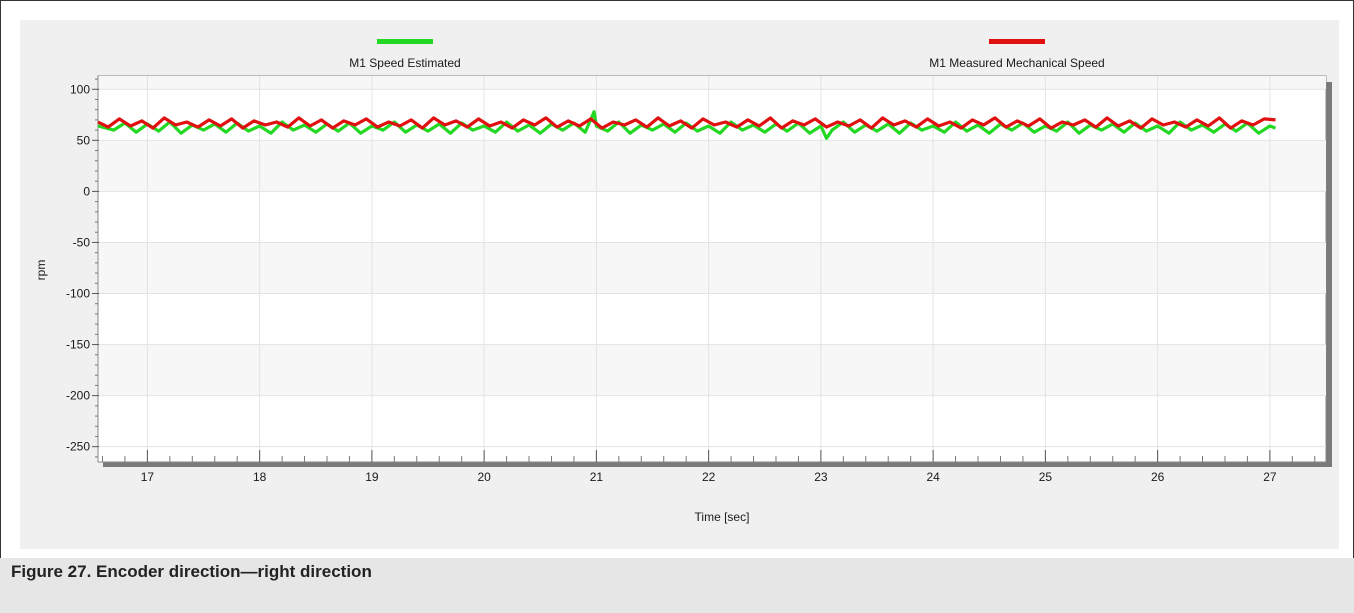 This screenshot has height=613, width=1354. Describe the element at coordinates (1329, 274) in the screenshot. I see `plot-shadow-right` at that location.